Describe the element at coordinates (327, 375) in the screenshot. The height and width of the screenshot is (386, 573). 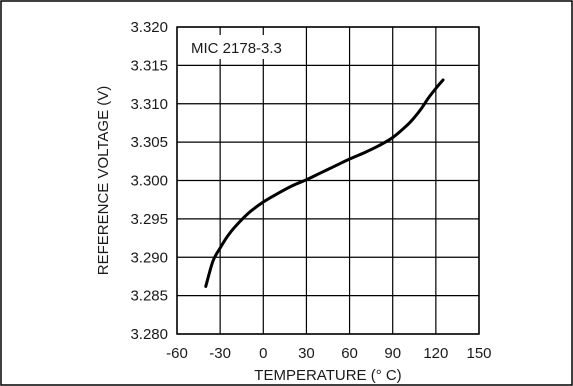
I see `x-axis-label: TEMPERATURE (° C)` at that location.